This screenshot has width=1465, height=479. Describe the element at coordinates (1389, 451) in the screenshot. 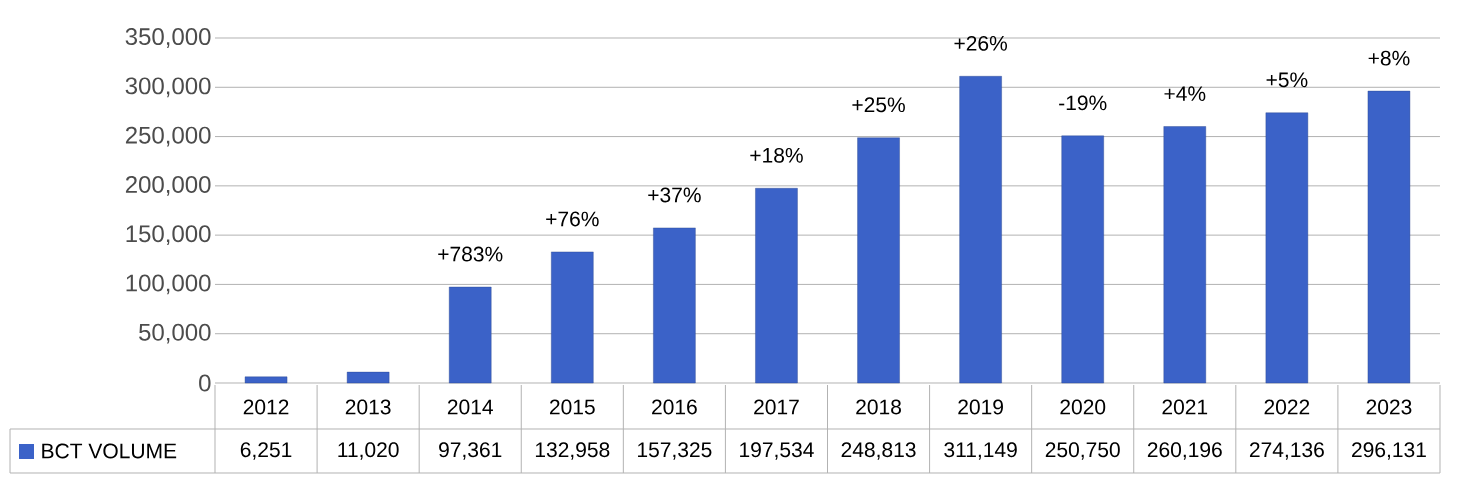

I see `data-label: 296,131` at that location.